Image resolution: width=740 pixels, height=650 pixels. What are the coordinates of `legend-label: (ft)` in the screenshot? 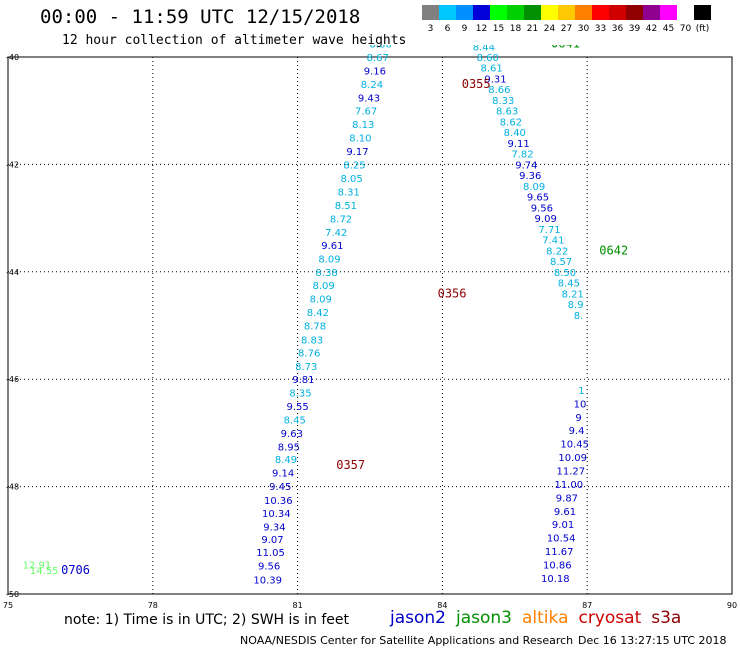 It's located at (702, 29).